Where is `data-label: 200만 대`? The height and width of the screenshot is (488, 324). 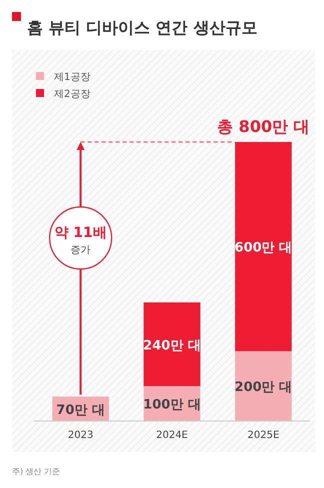
data-label: 200만 대 is located at coordinates (263, 388).